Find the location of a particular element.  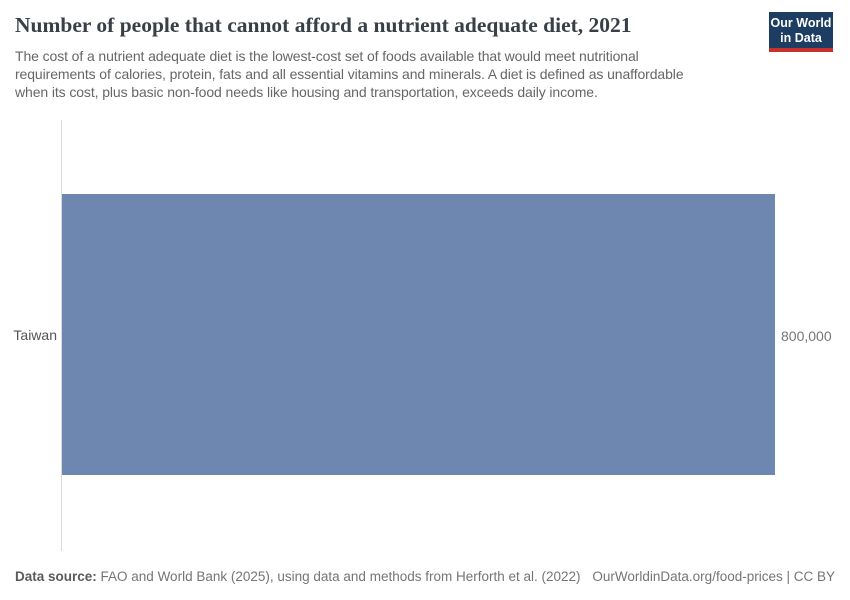

value-label-taiwan: 800,000 is located at coordinates (806, 336).